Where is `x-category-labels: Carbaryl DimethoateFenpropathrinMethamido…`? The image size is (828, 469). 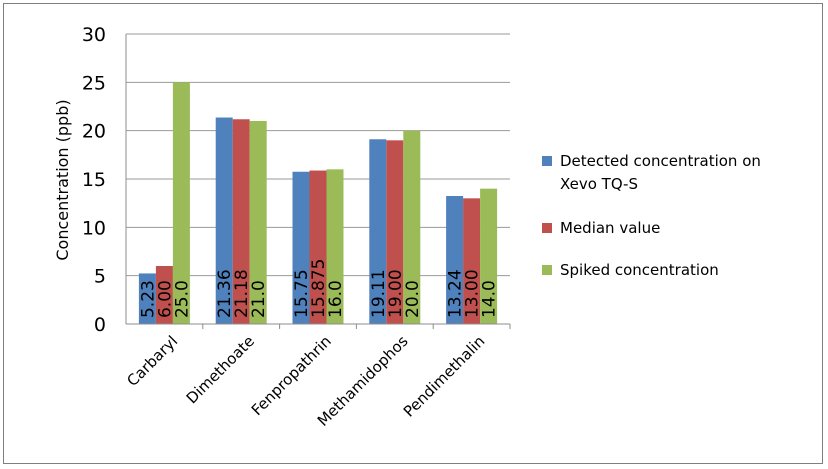 x-category-labels: Carbaryl DimethoateFenpropathrinMethamido… is located at coordinates (305, 381).